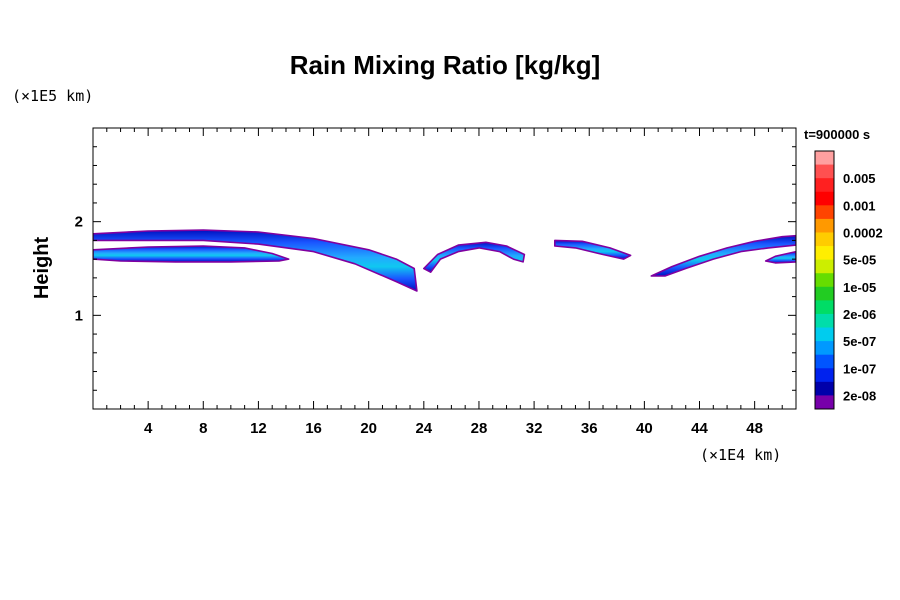 The image size is (900, 600). Describe the element at coordinates (203, 428) in the screenshot. I see `x-tick-label: 8` at that location.